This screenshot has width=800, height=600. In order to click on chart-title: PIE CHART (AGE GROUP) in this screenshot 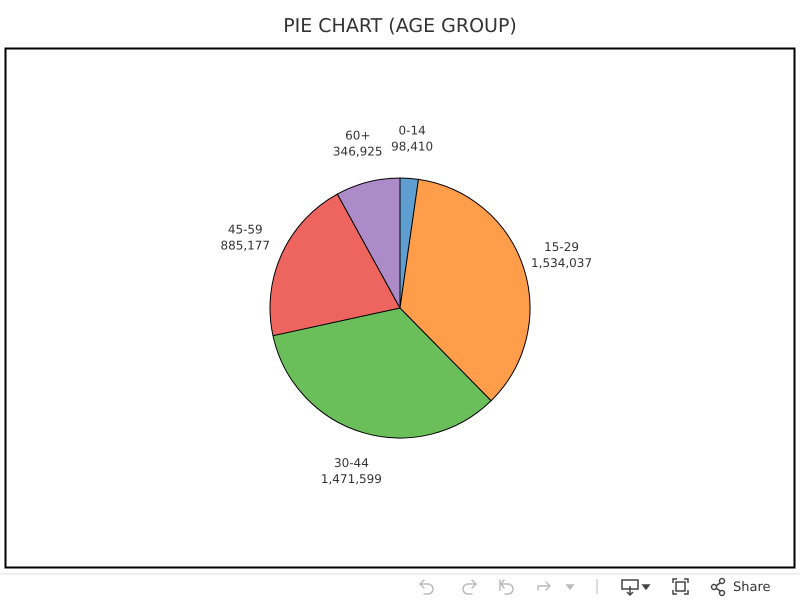, I will do `click(400, 26)`.